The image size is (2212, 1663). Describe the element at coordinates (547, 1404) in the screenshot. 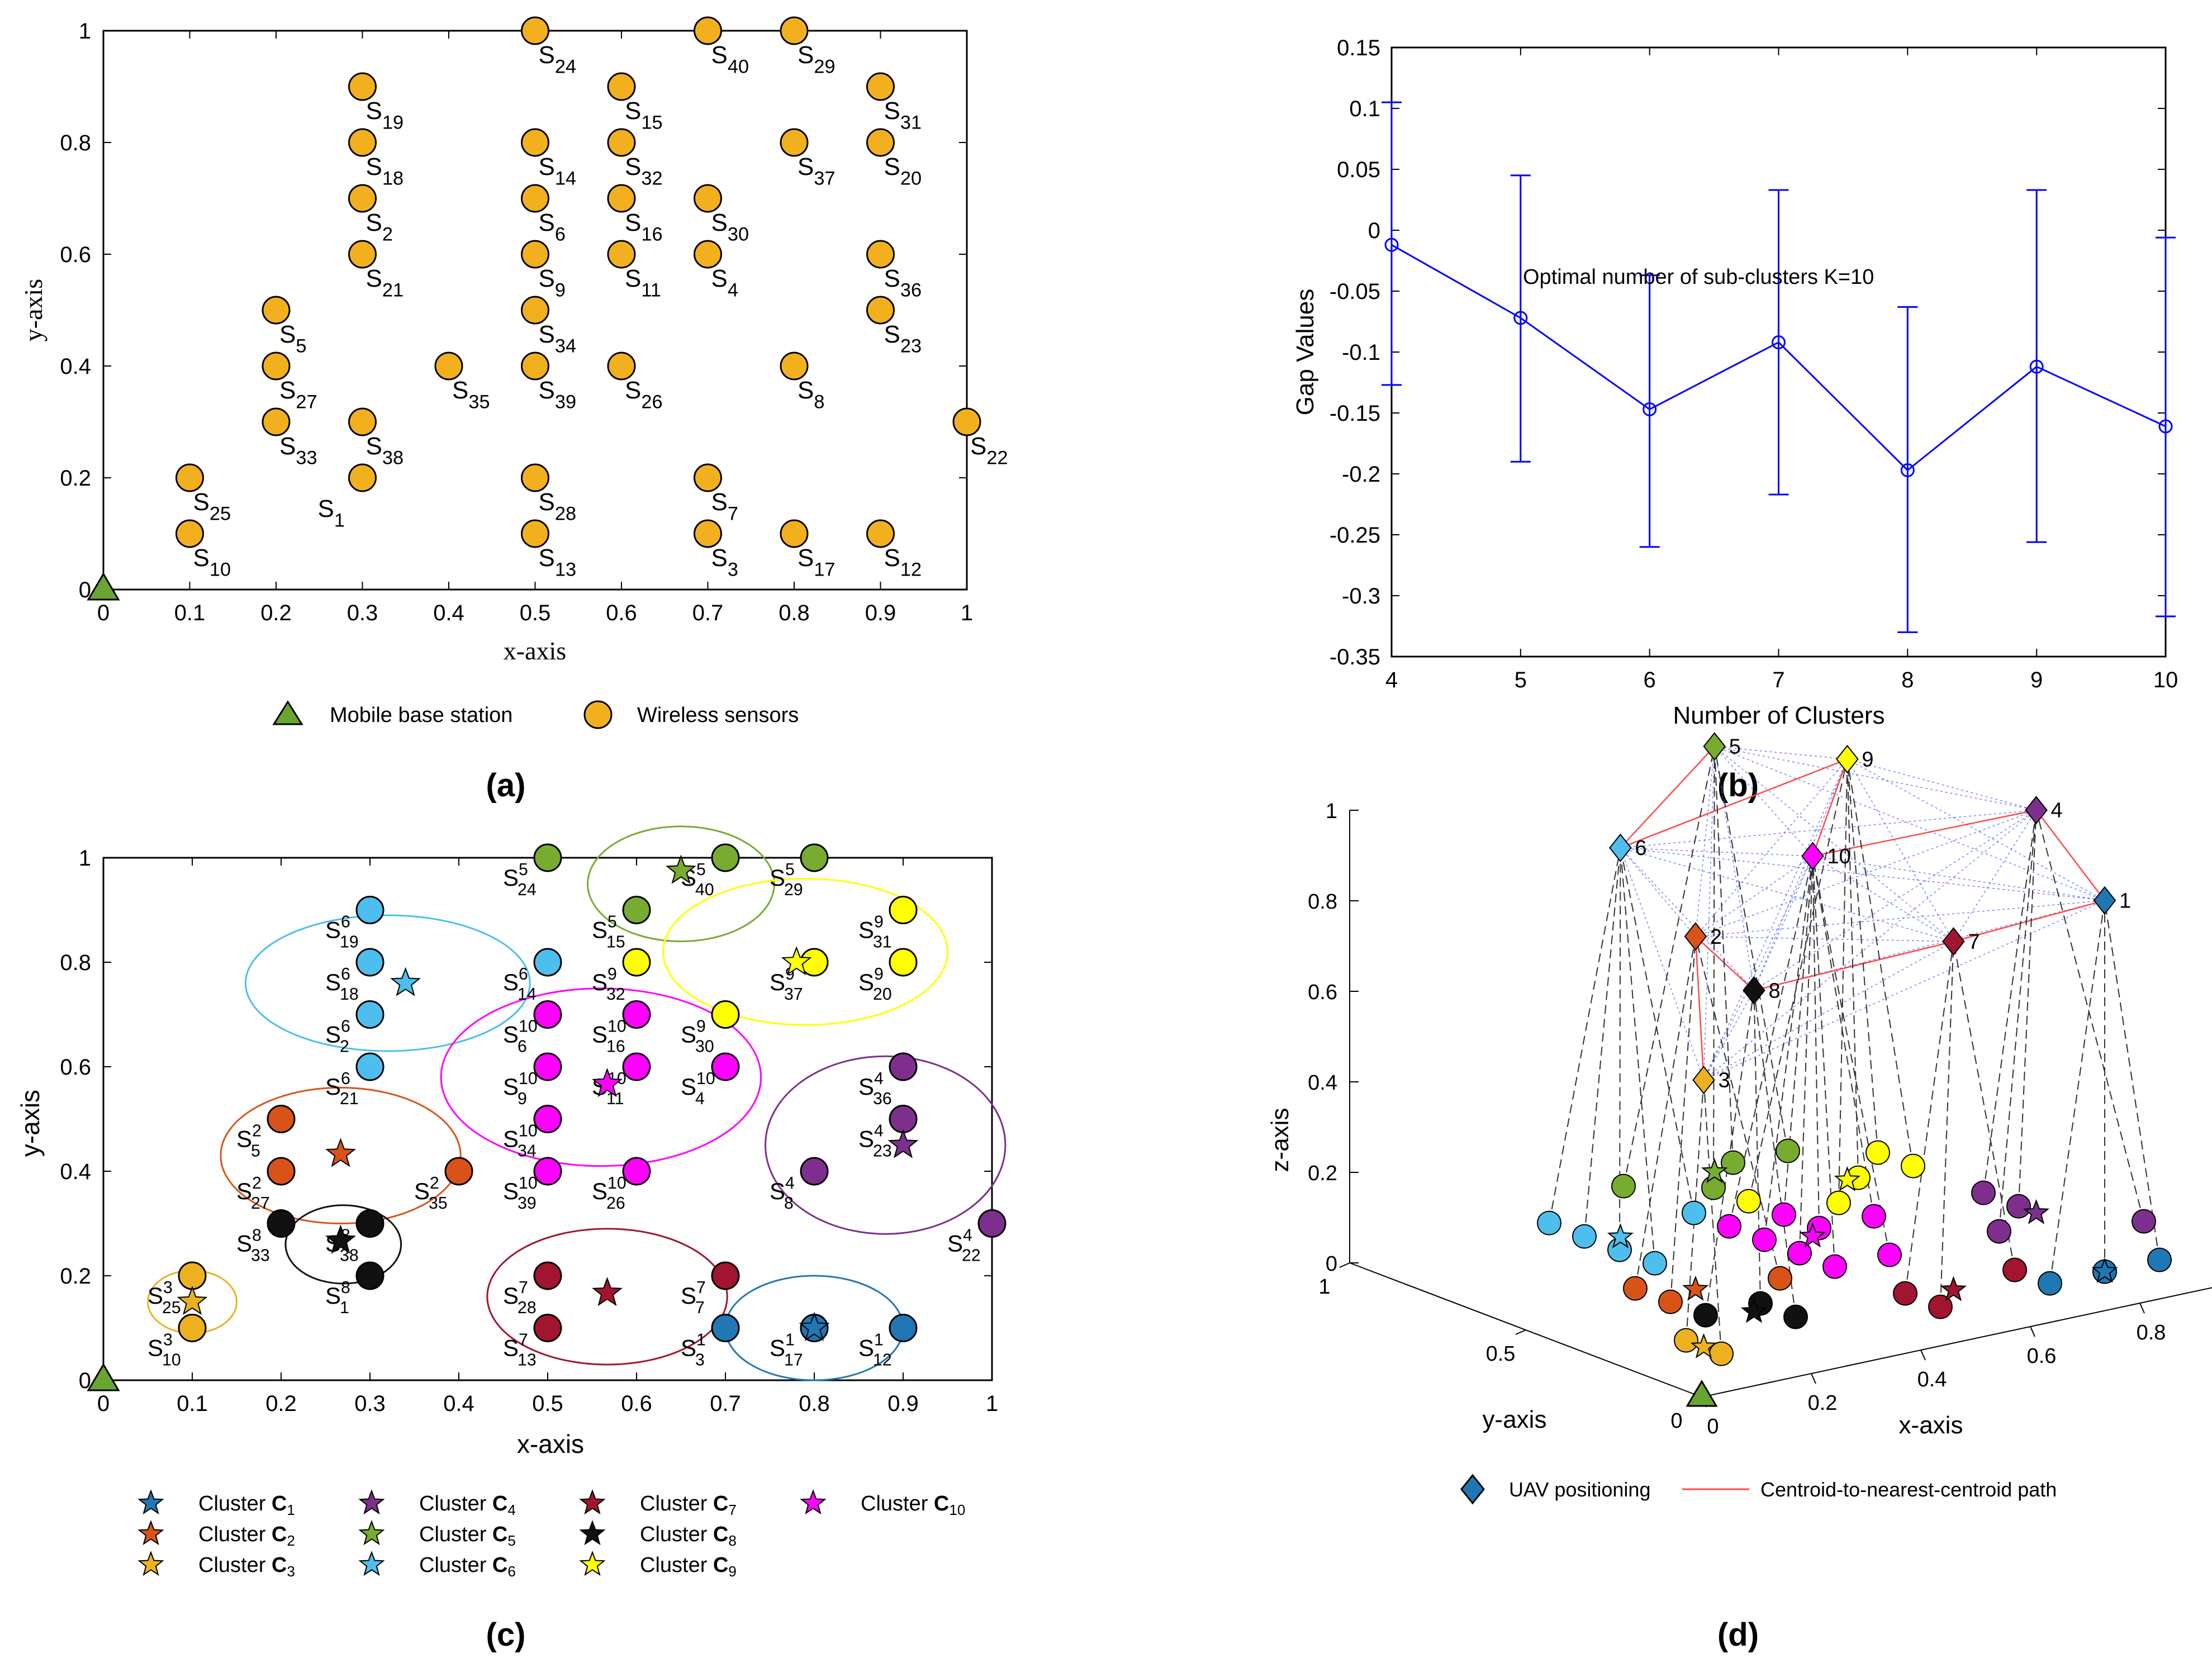

I see `x-tick-label: 0.5` at that location.